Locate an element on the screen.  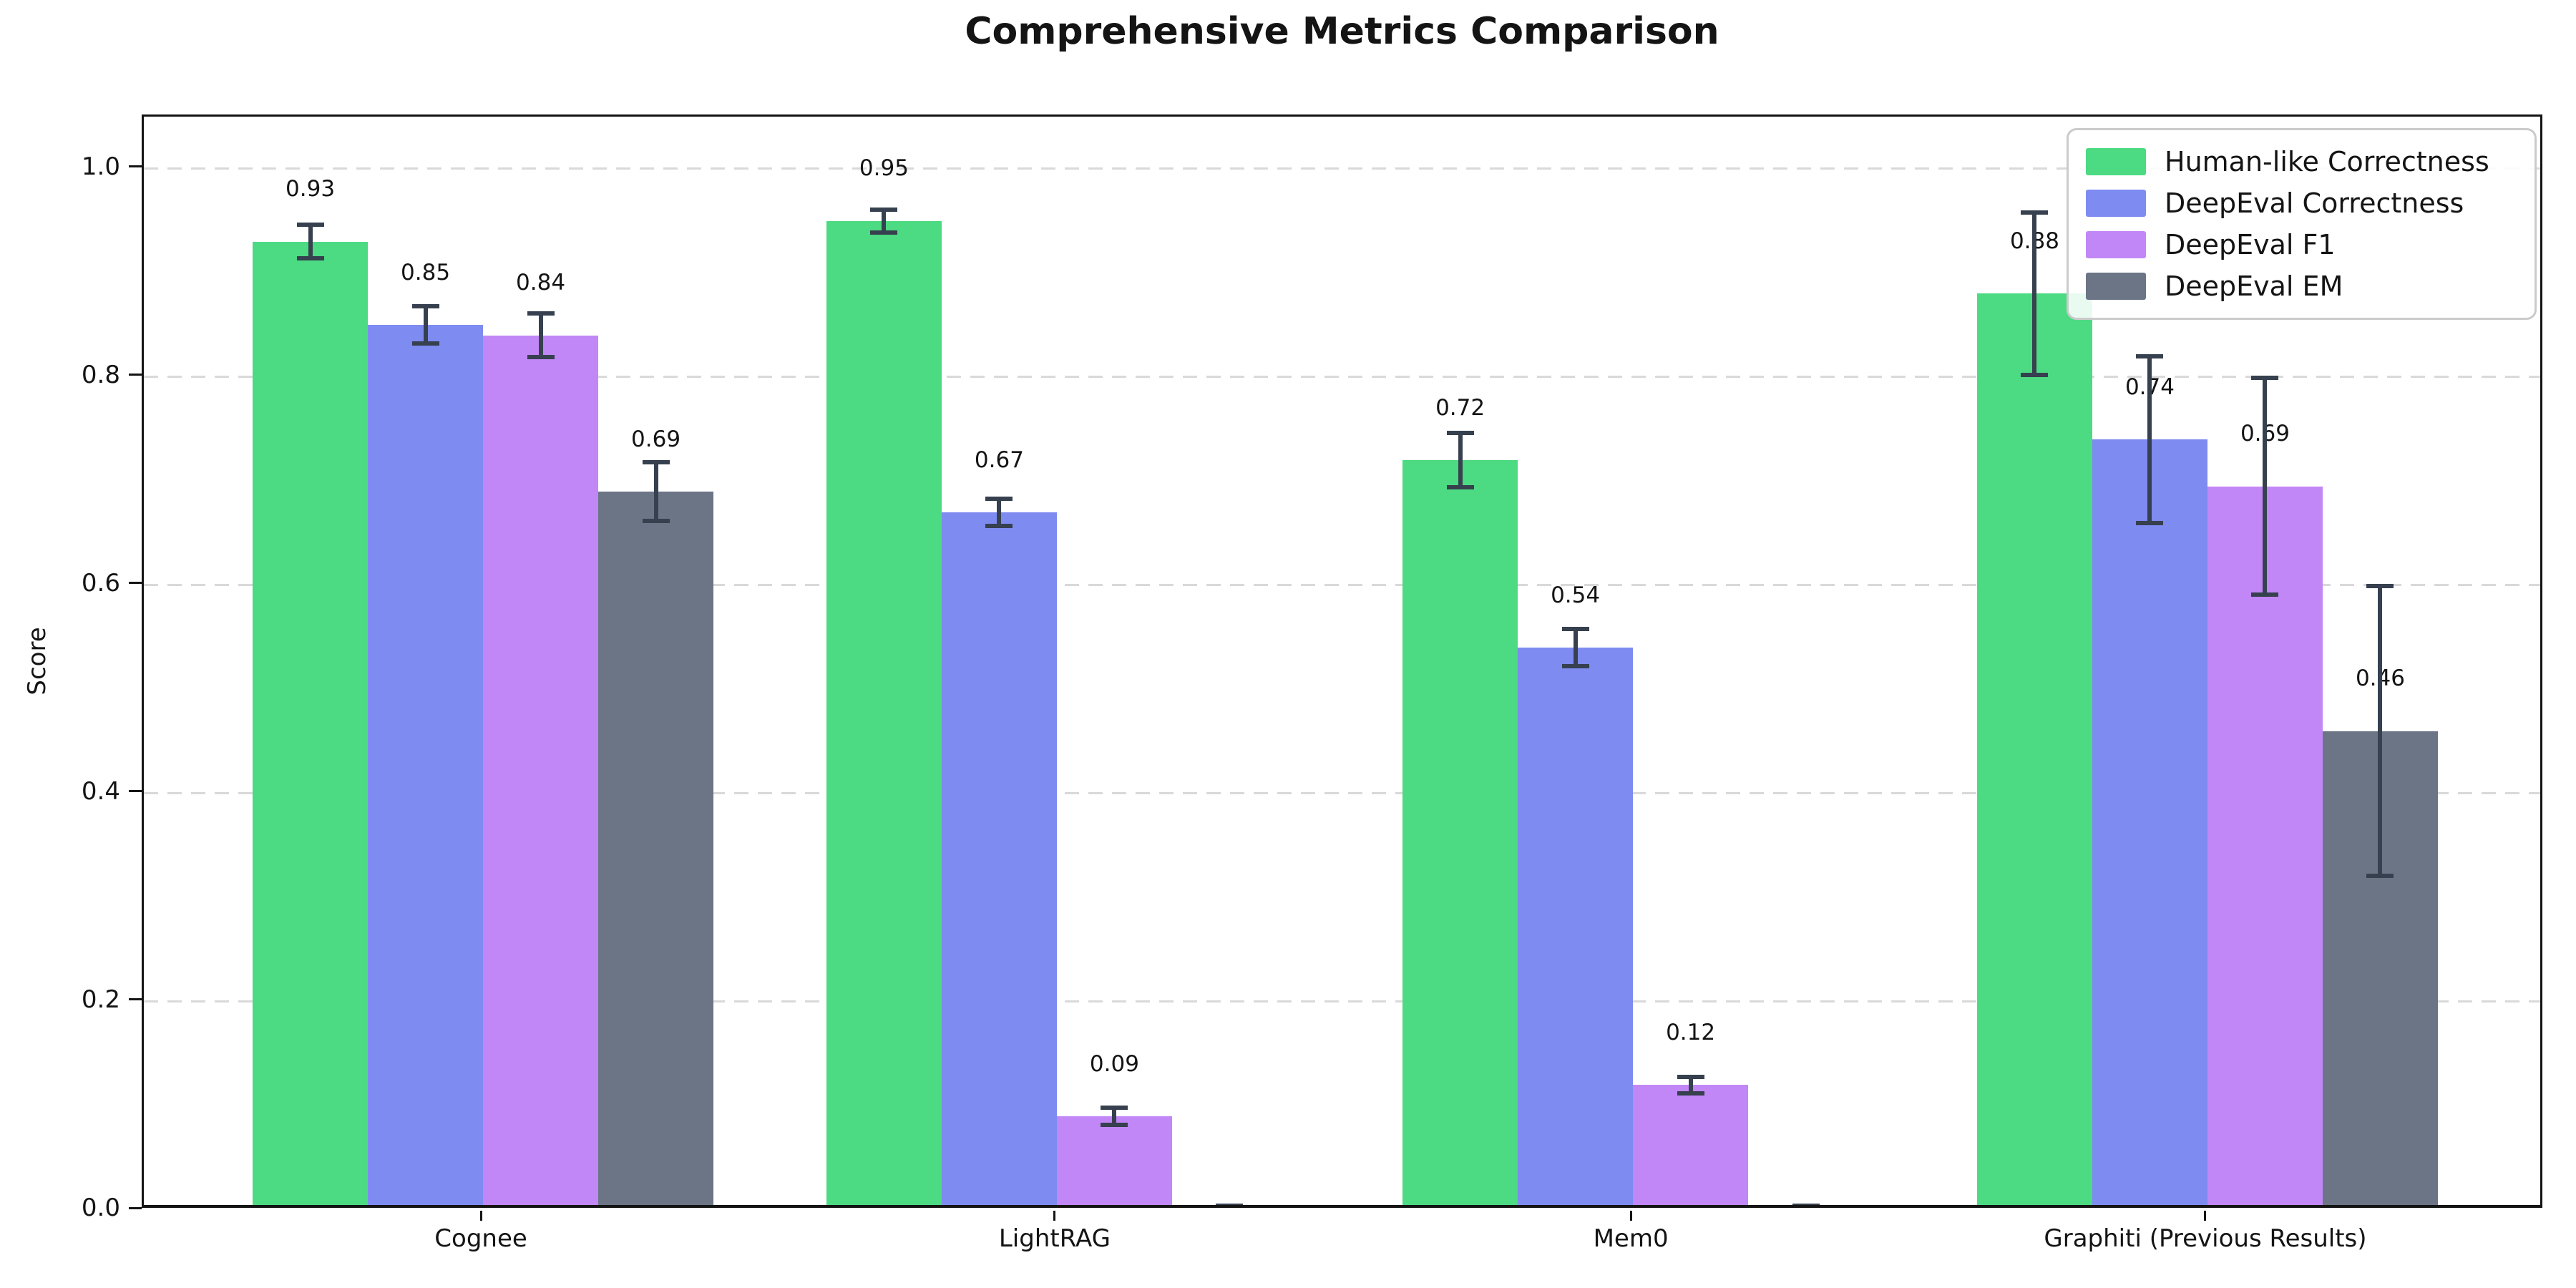
bar-value-label: 0.12 is located at coordinates (1691, 1033).